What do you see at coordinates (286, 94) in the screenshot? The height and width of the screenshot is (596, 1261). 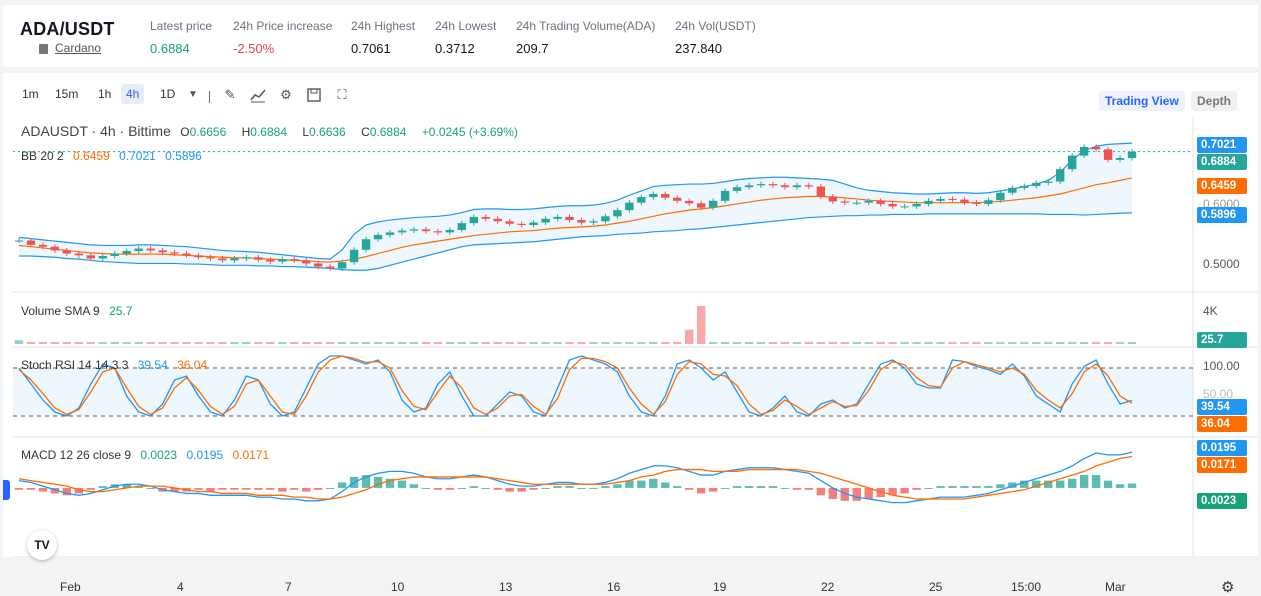 I see `gear-icon: ⚙` at bounding box center [286, 94].